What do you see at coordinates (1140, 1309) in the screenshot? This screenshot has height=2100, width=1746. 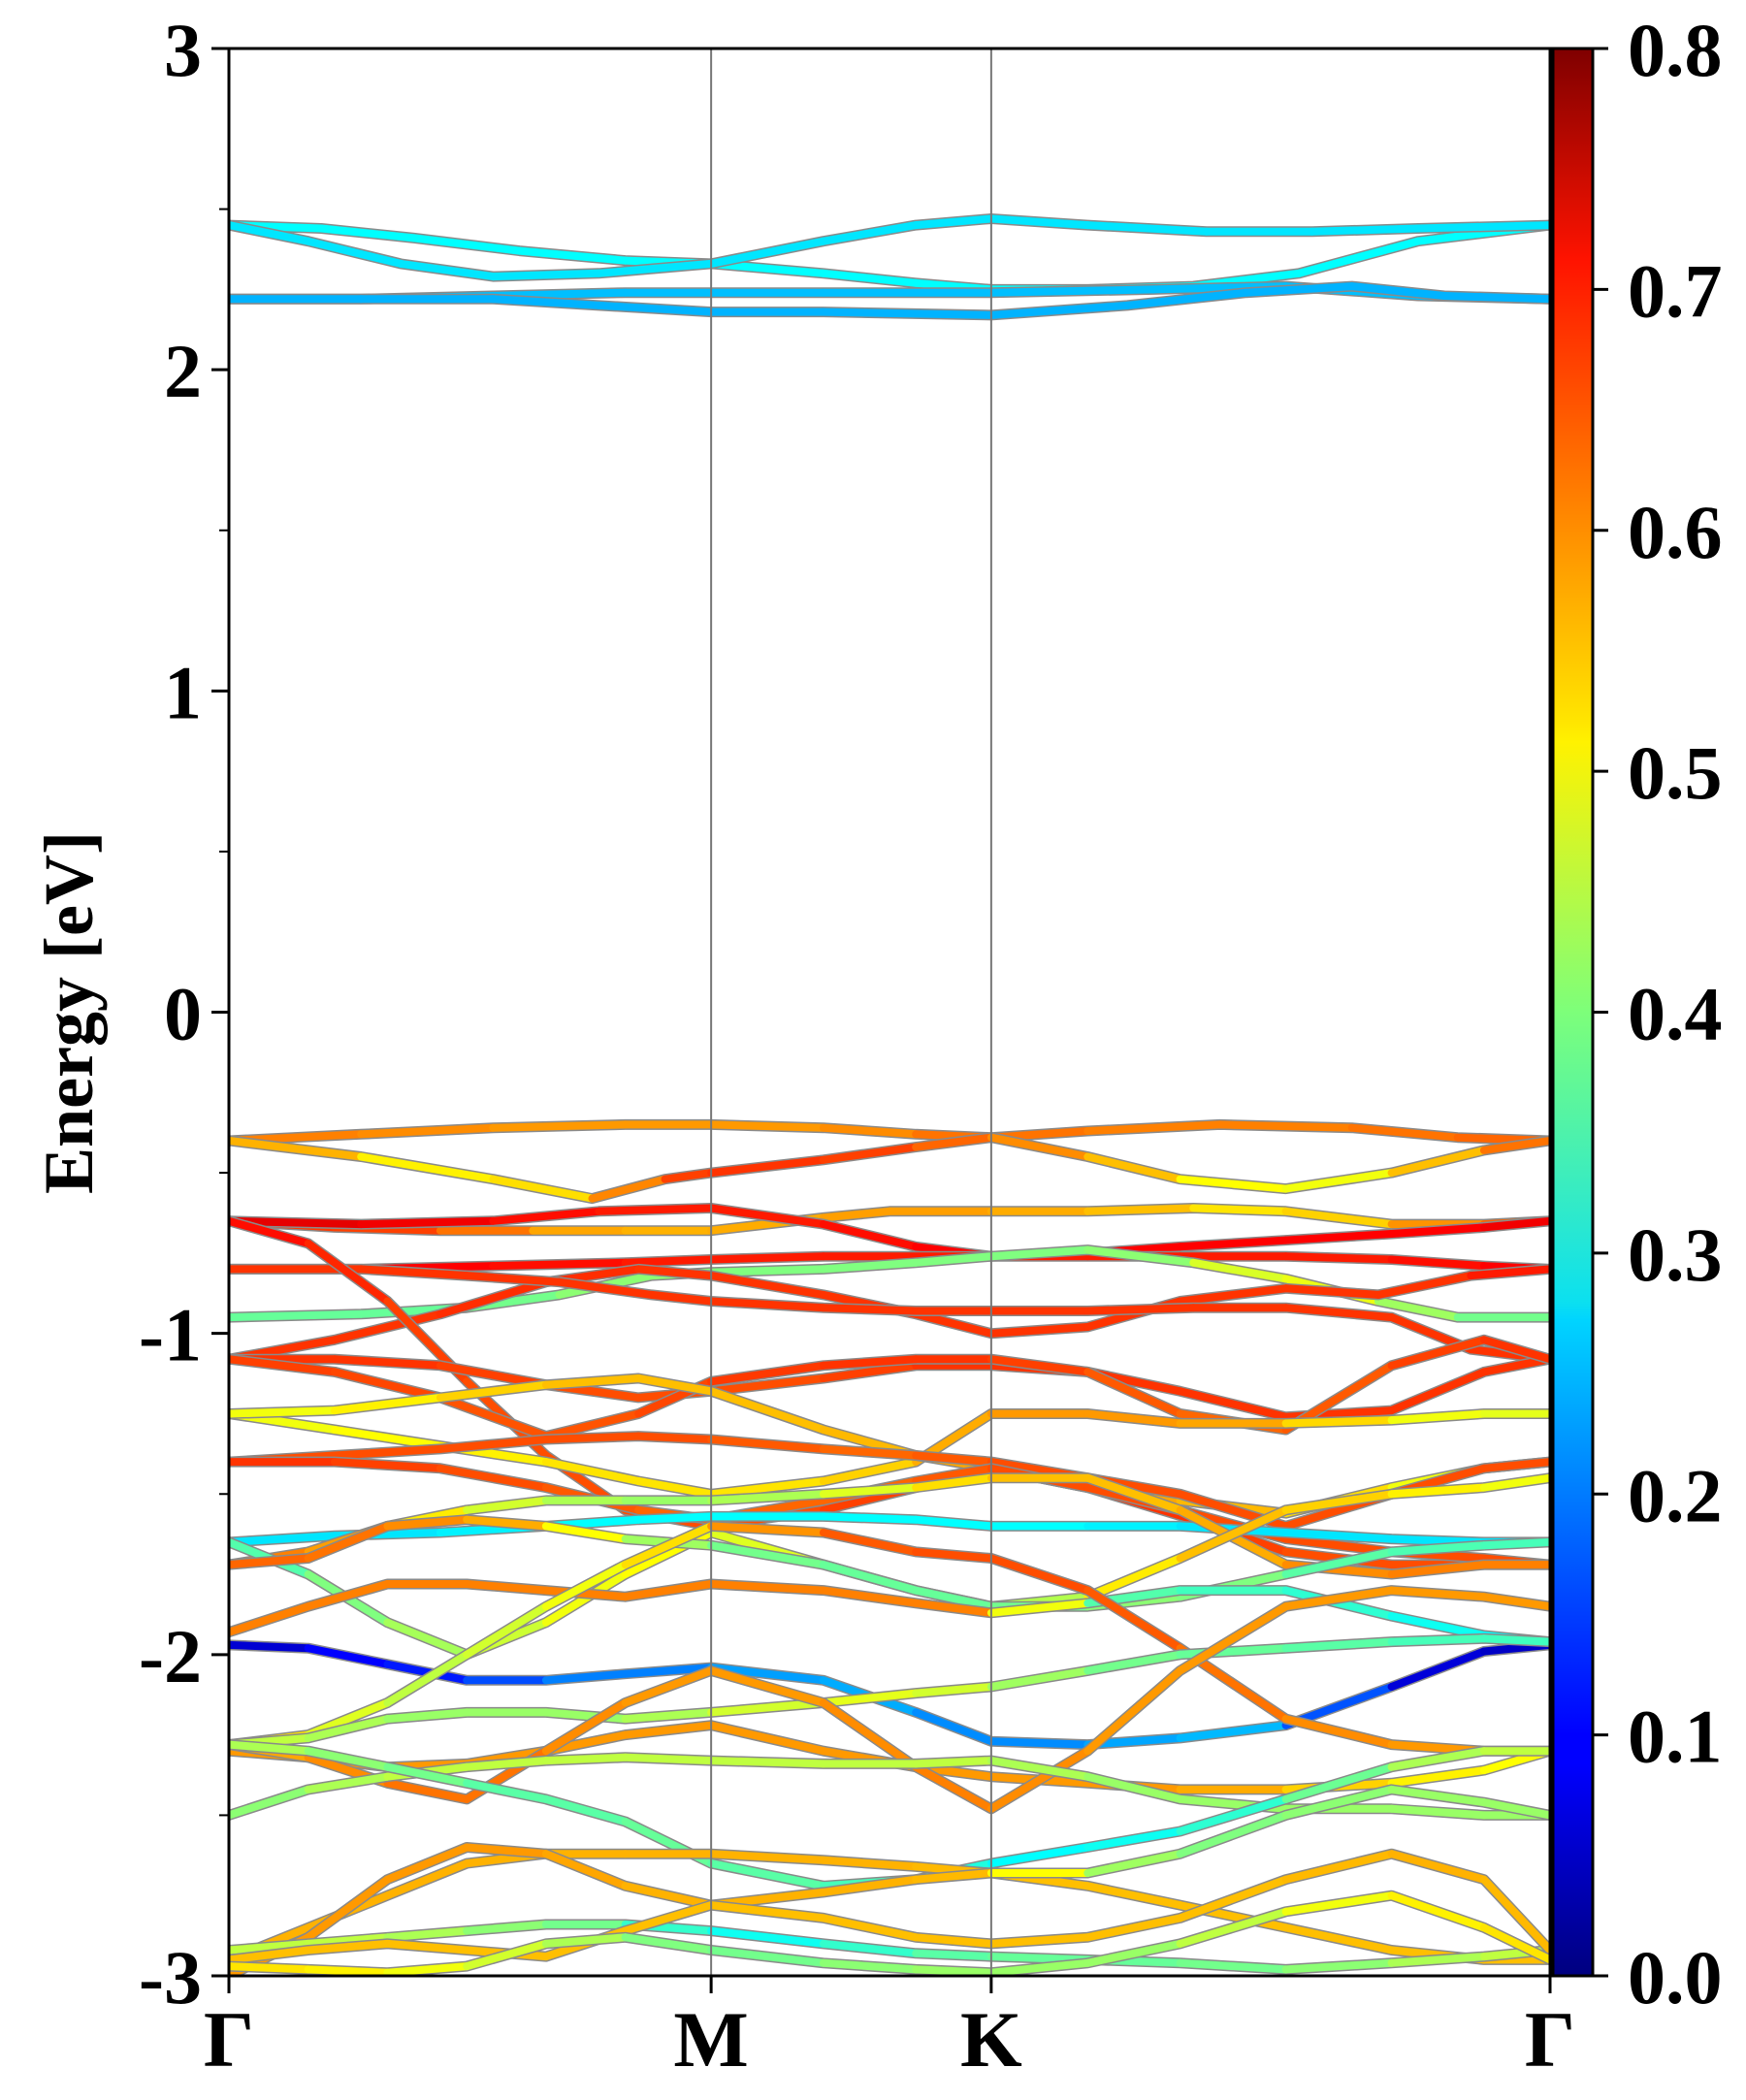 I see `band-11-segment` at bounding box center [1140, 1309].